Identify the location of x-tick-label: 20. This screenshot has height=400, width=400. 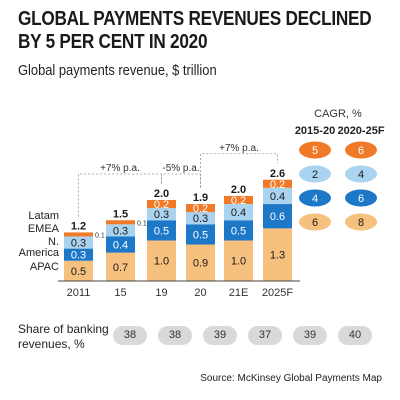
(200, 293).